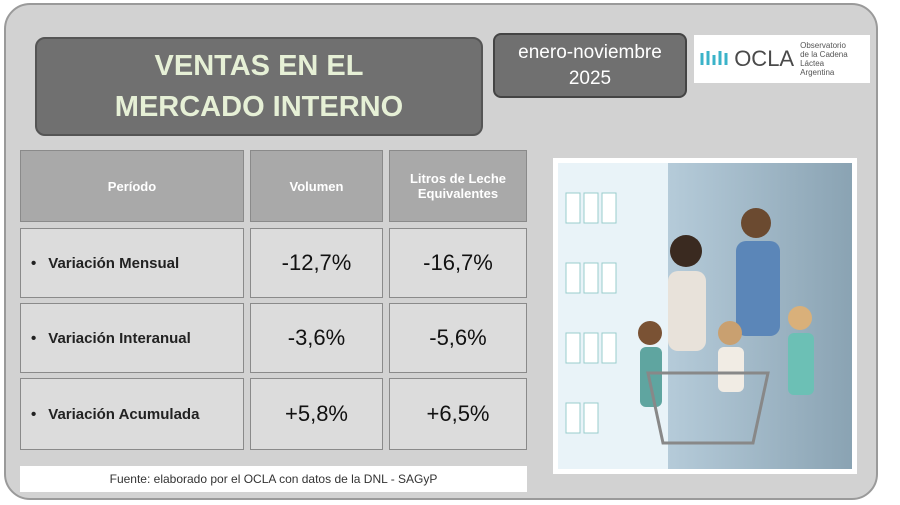 This screenshot has height=505, width=900. Describe the element at coordinates (124, 414) in the screenshot. I see `row-label-text: Variación Acumulada` at that location.